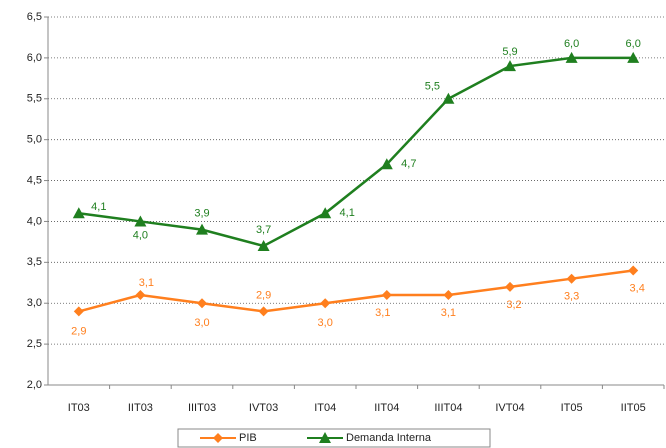  Describe the element at coordinates (408, 164) in the screenshot. I see `data-label: 4,7` at that location.